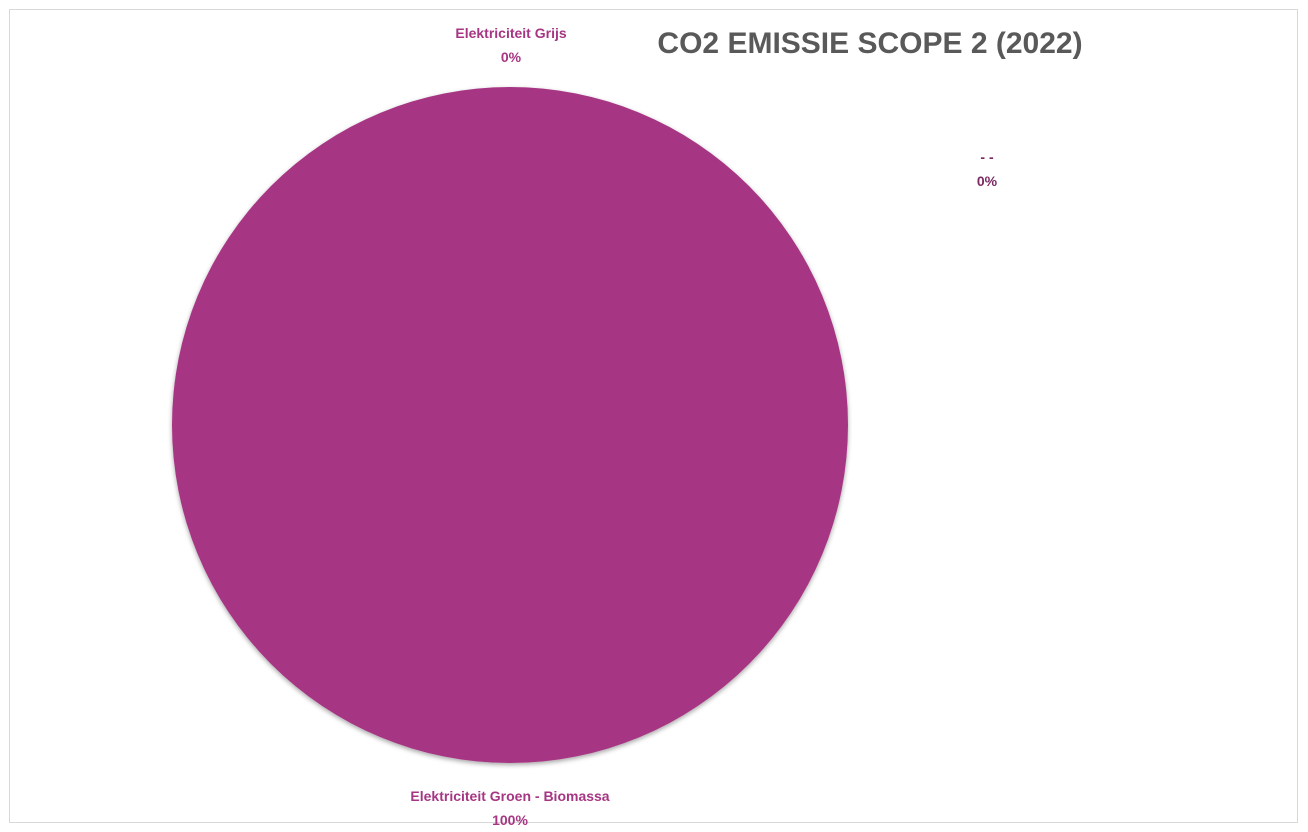 Image resolution: width=1308 pixels, height=832 pixels. Describe the element at coordinates (510, 33) in the screenshot. I see `slice-label-grijs-category: Elektriciteit Grijs` at that location.